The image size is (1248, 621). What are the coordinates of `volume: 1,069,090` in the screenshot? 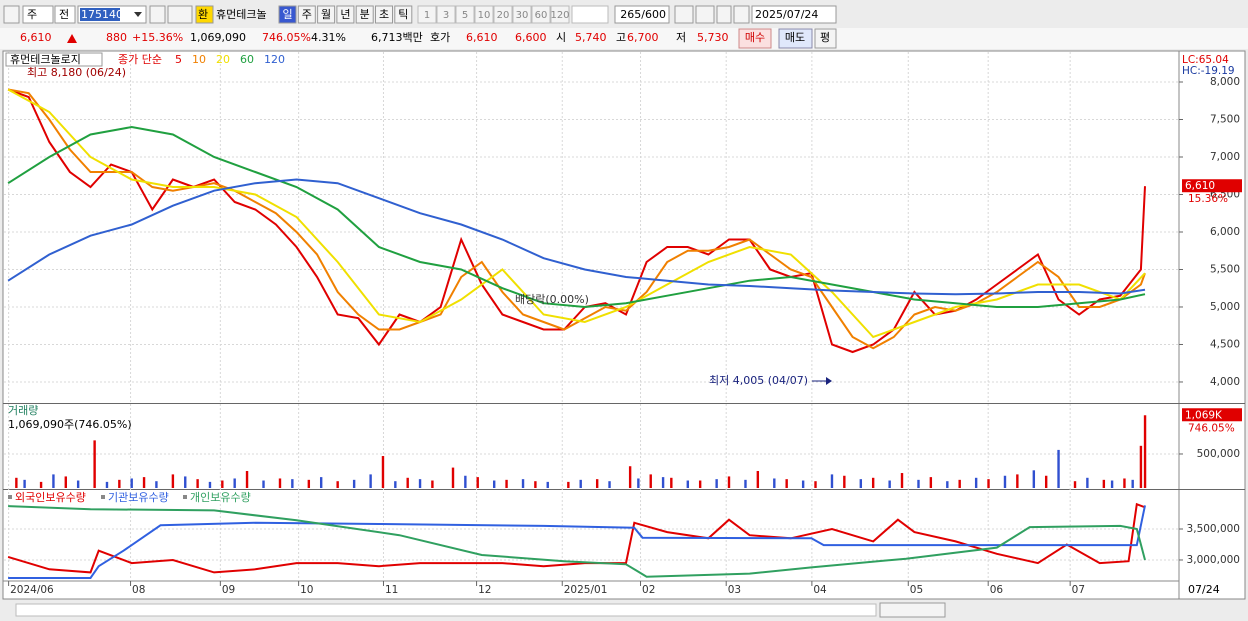 It's located at (218, 37).